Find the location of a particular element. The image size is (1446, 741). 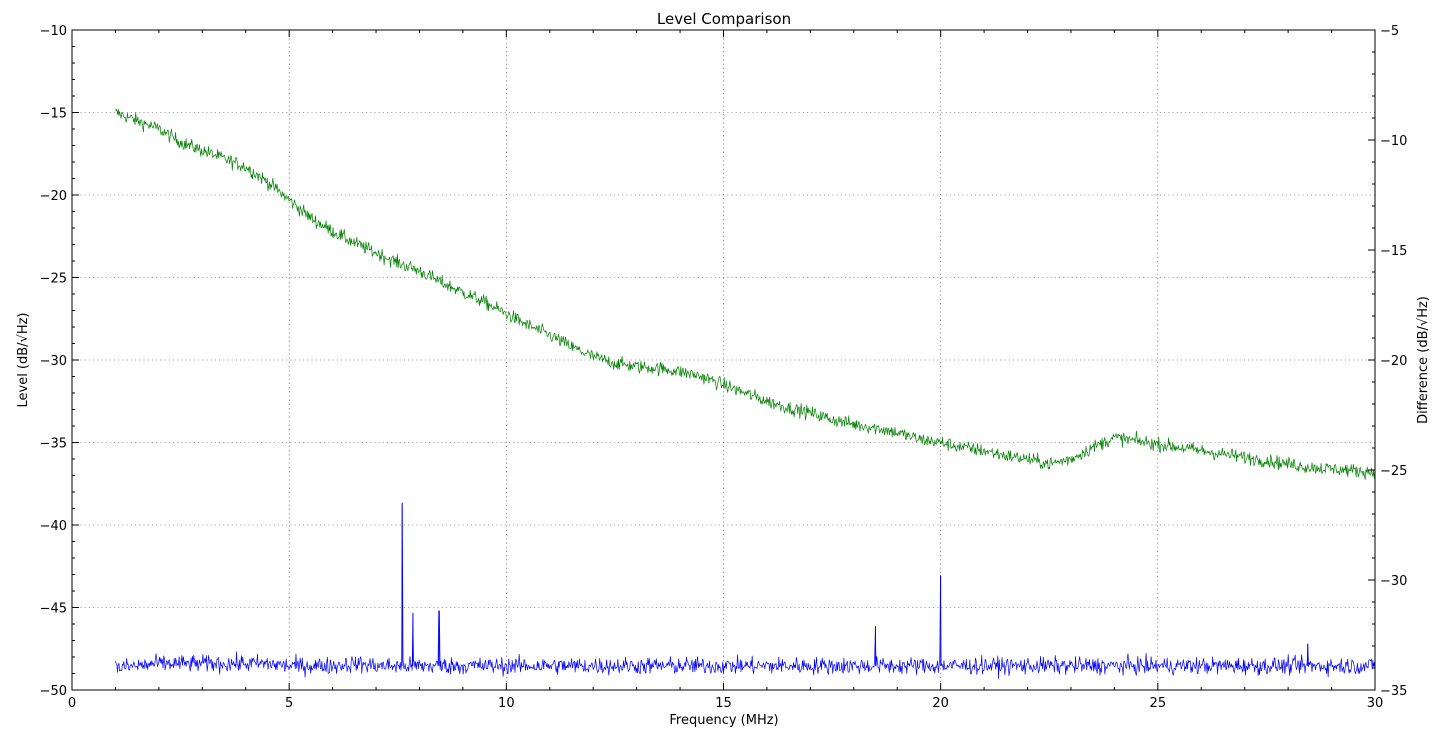

y-tick-label-left: −15 is located at coordinates (53, 114).